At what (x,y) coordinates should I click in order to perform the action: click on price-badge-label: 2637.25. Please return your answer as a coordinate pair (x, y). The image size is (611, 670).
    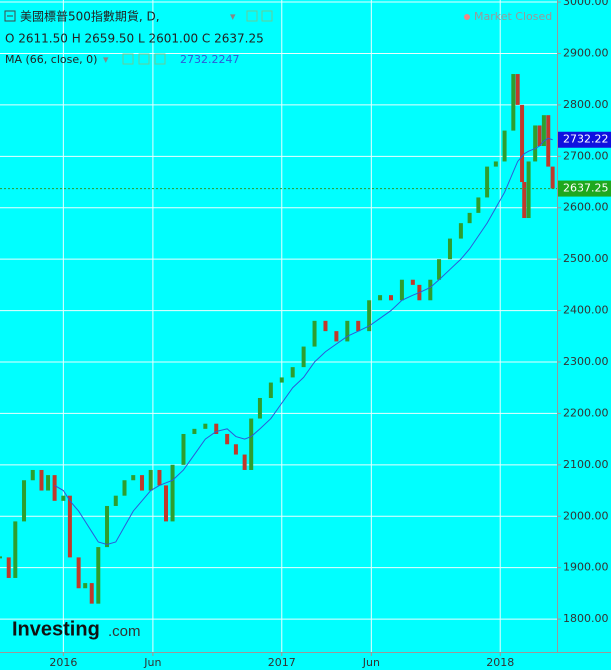
    Looking at the image, I should click on (586, 188).